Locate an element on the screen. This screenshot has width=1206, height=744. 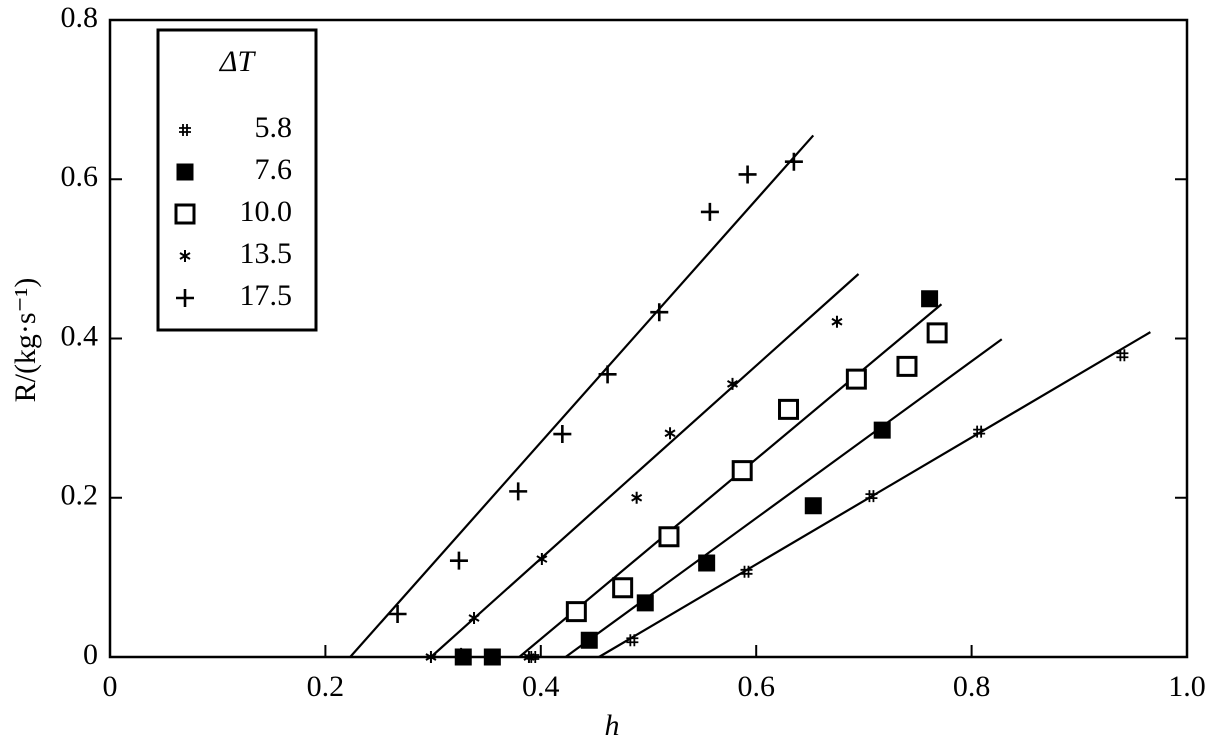
x-tick-label: 0 is located at coordinates (110, 686).